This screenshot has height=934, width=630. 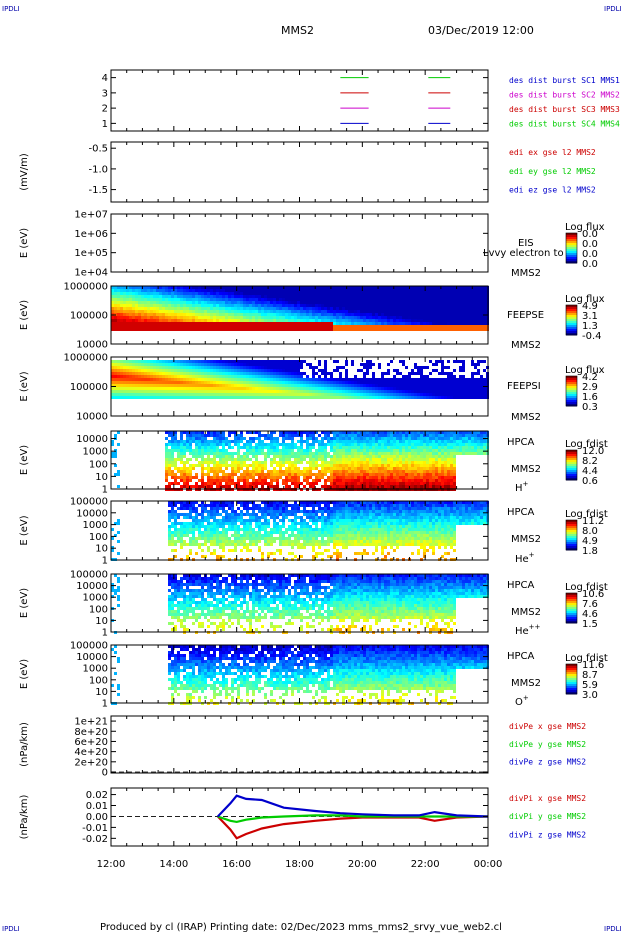 I want to click on y-tick-label: 1, so click(x=105, y=124).